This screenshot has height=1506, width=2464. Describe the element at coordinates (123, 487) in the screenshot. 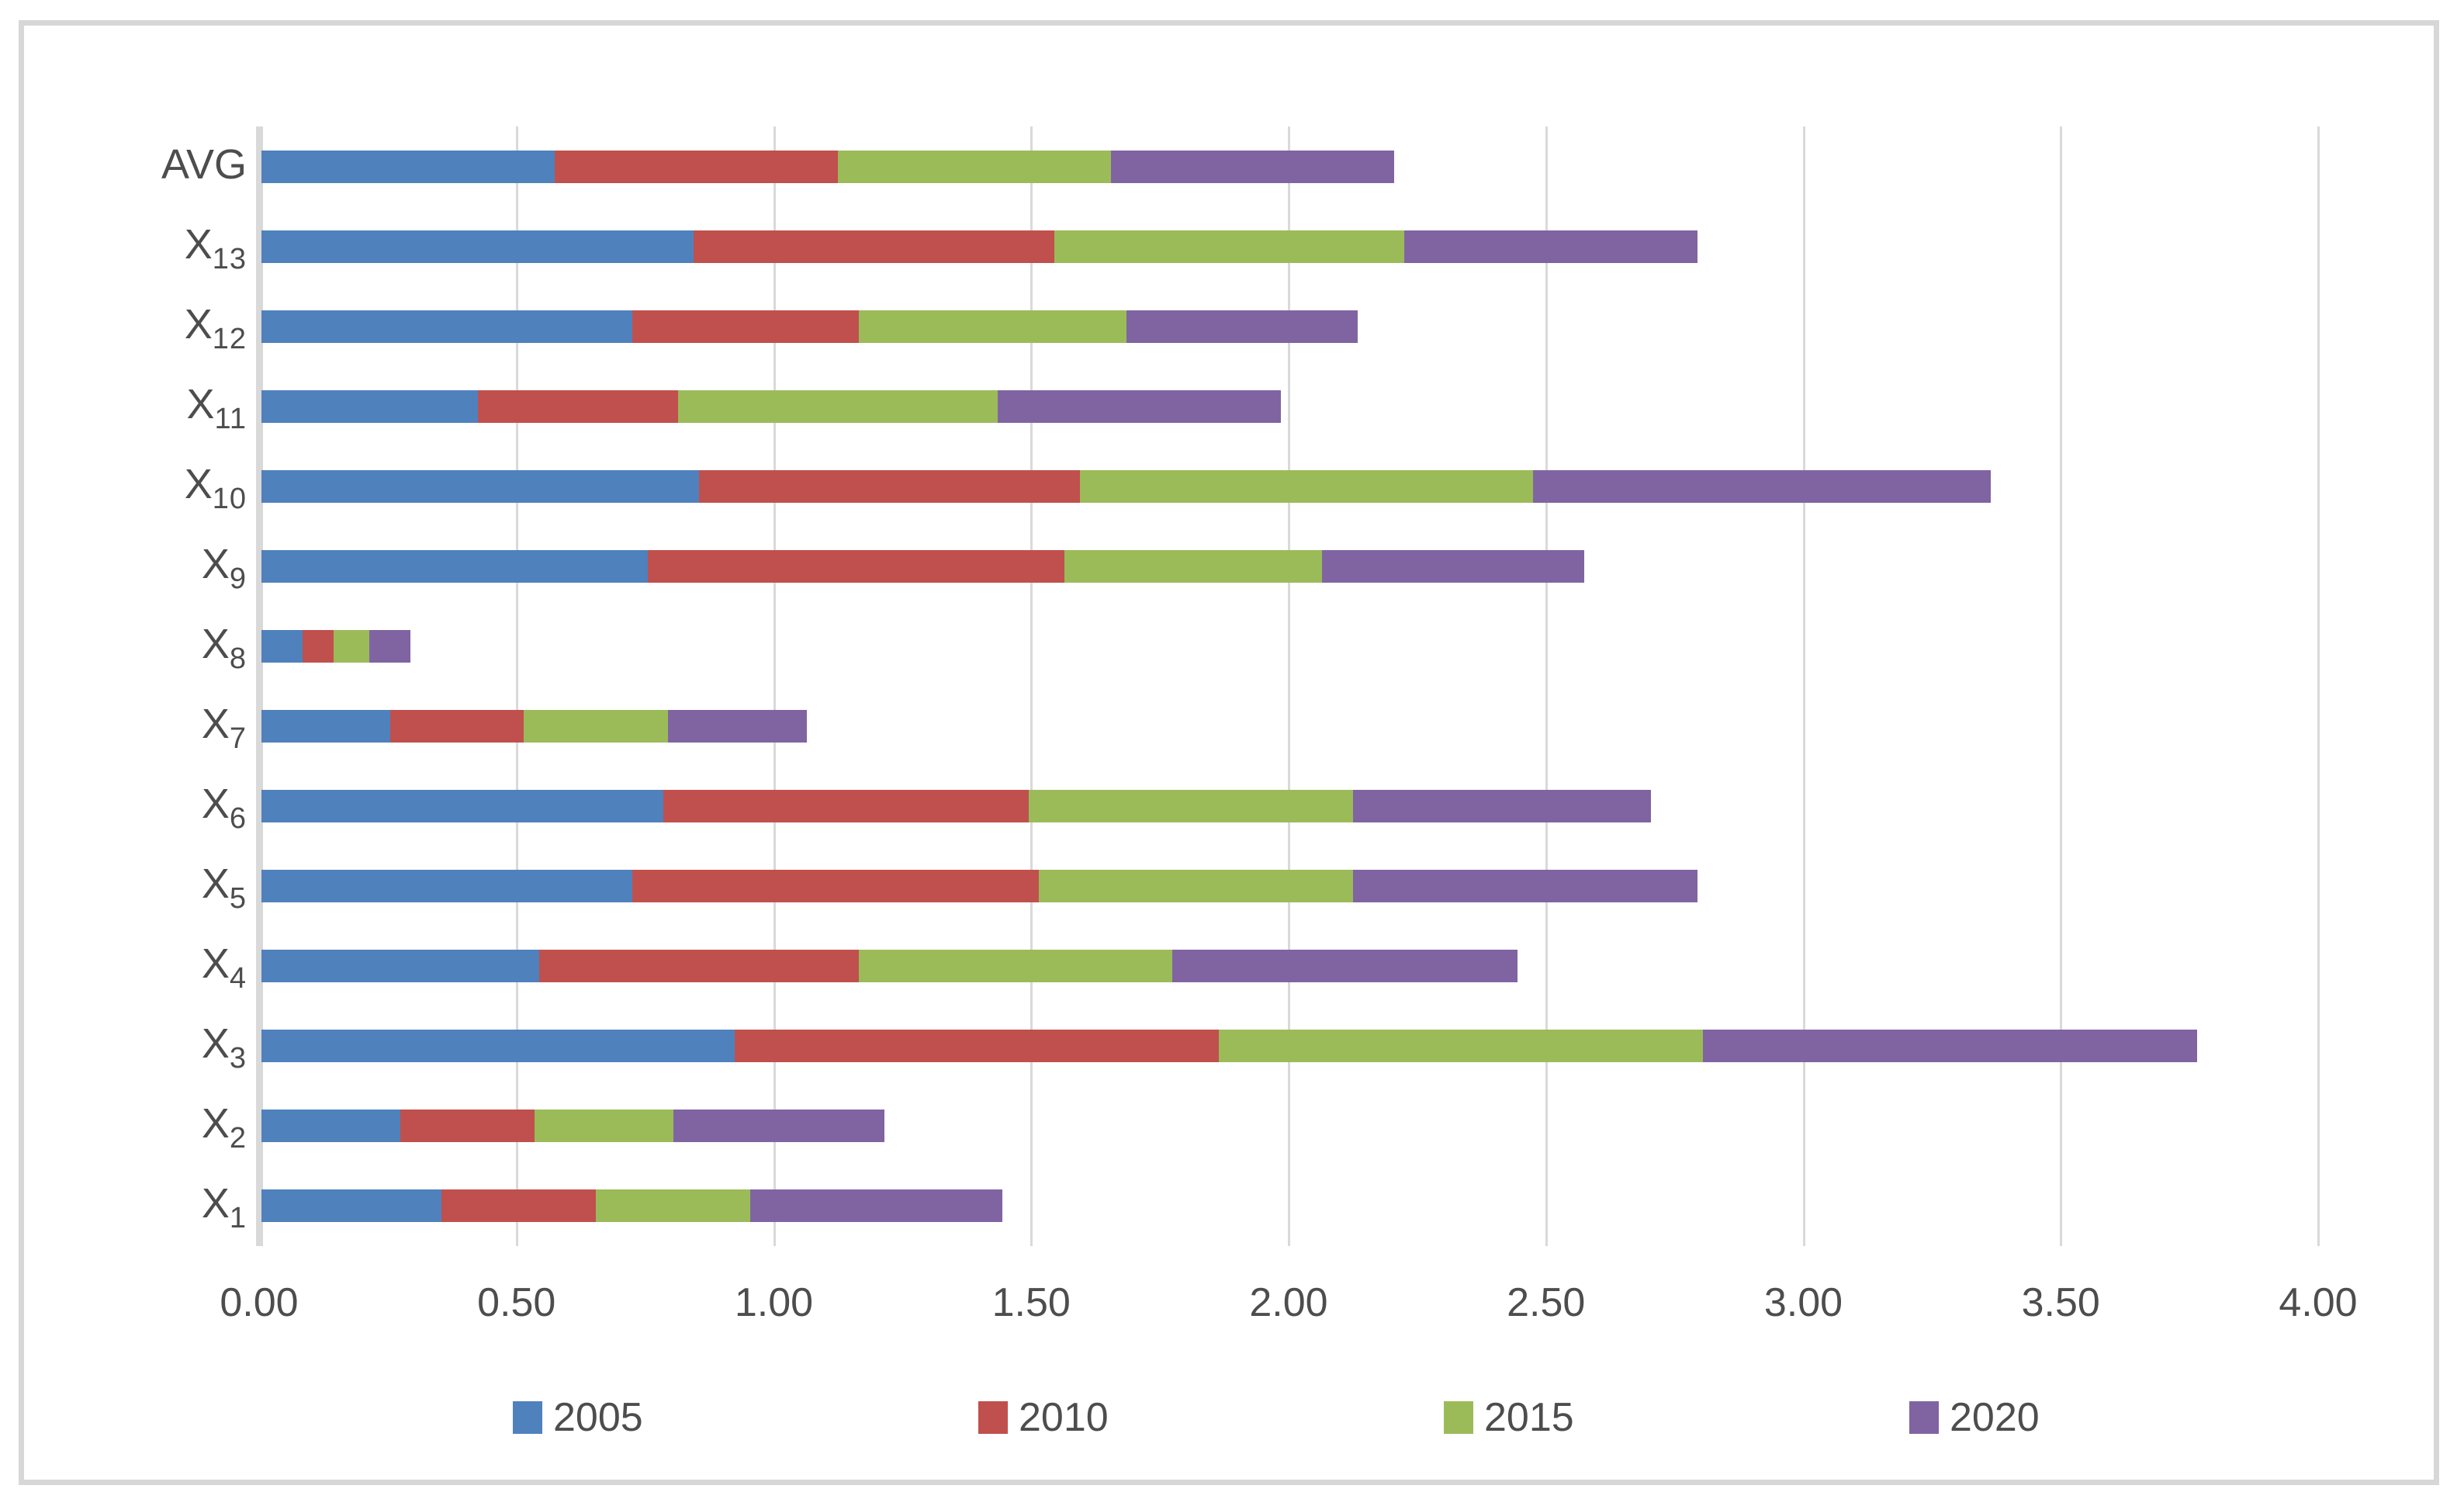

I see `category-label-x10: X10` at that location.